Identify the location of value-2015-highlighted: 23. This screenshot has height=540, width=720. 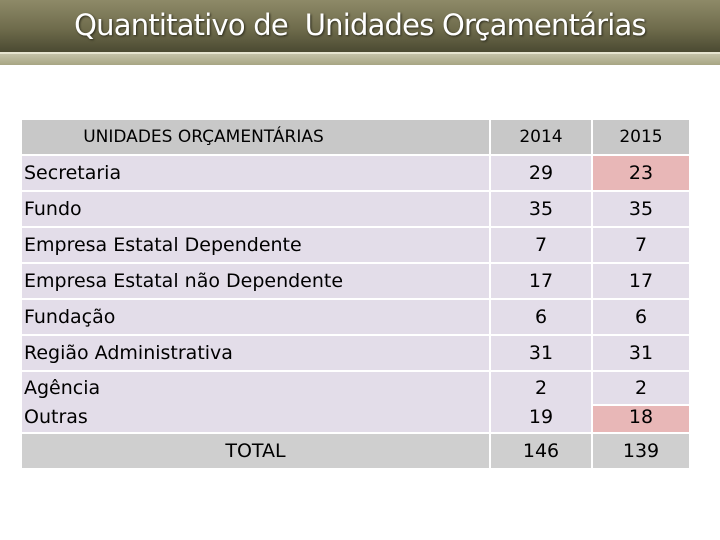
(640, 174).